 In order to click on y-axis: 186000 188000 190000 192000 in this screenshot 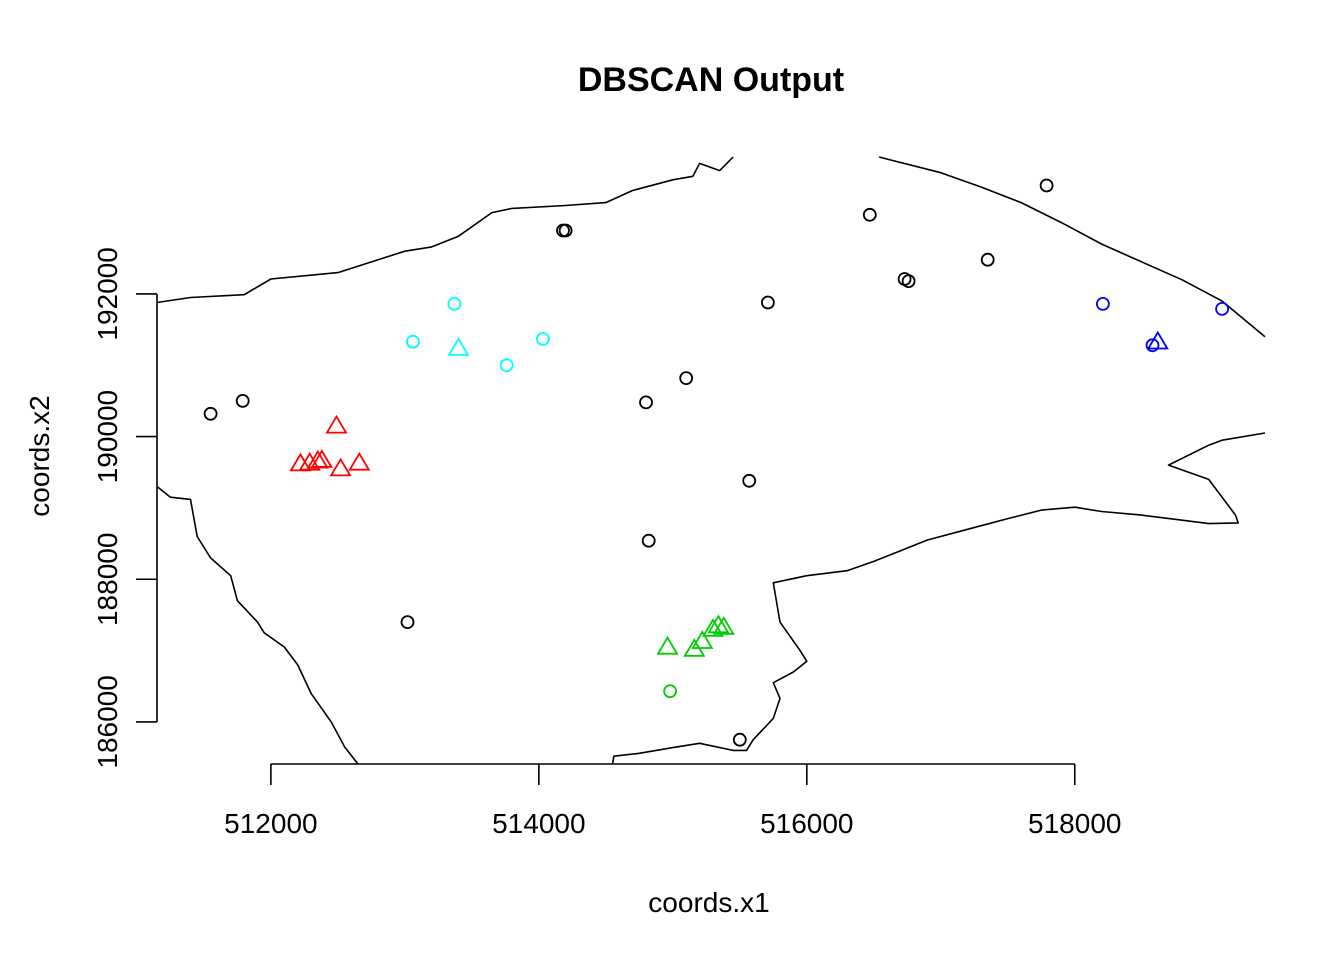, I will do `click(125, 508)`.